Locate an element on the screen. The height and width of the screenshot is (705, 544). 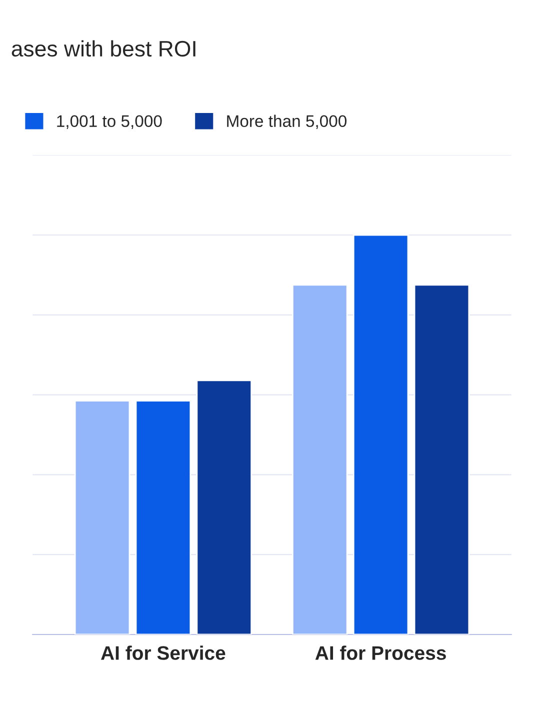
legend-label: 1,001 to 5,000 is located at coordinates (109, 122).